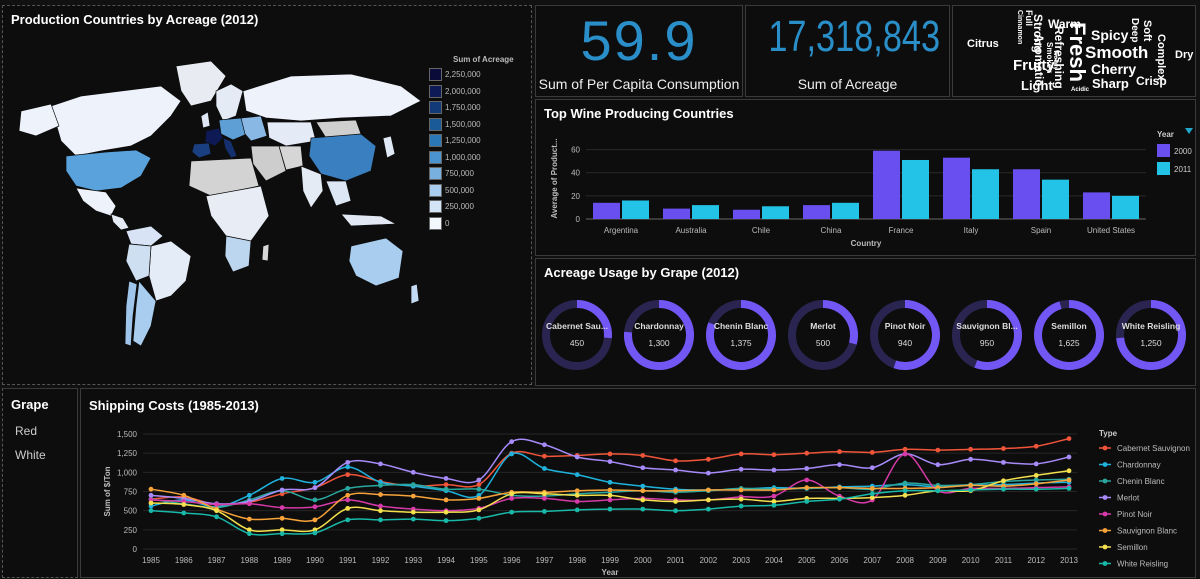  Describe the element at coordinates (1114, 69) in the screenshot. I see `word-cloud-word: Cherry` at that location.